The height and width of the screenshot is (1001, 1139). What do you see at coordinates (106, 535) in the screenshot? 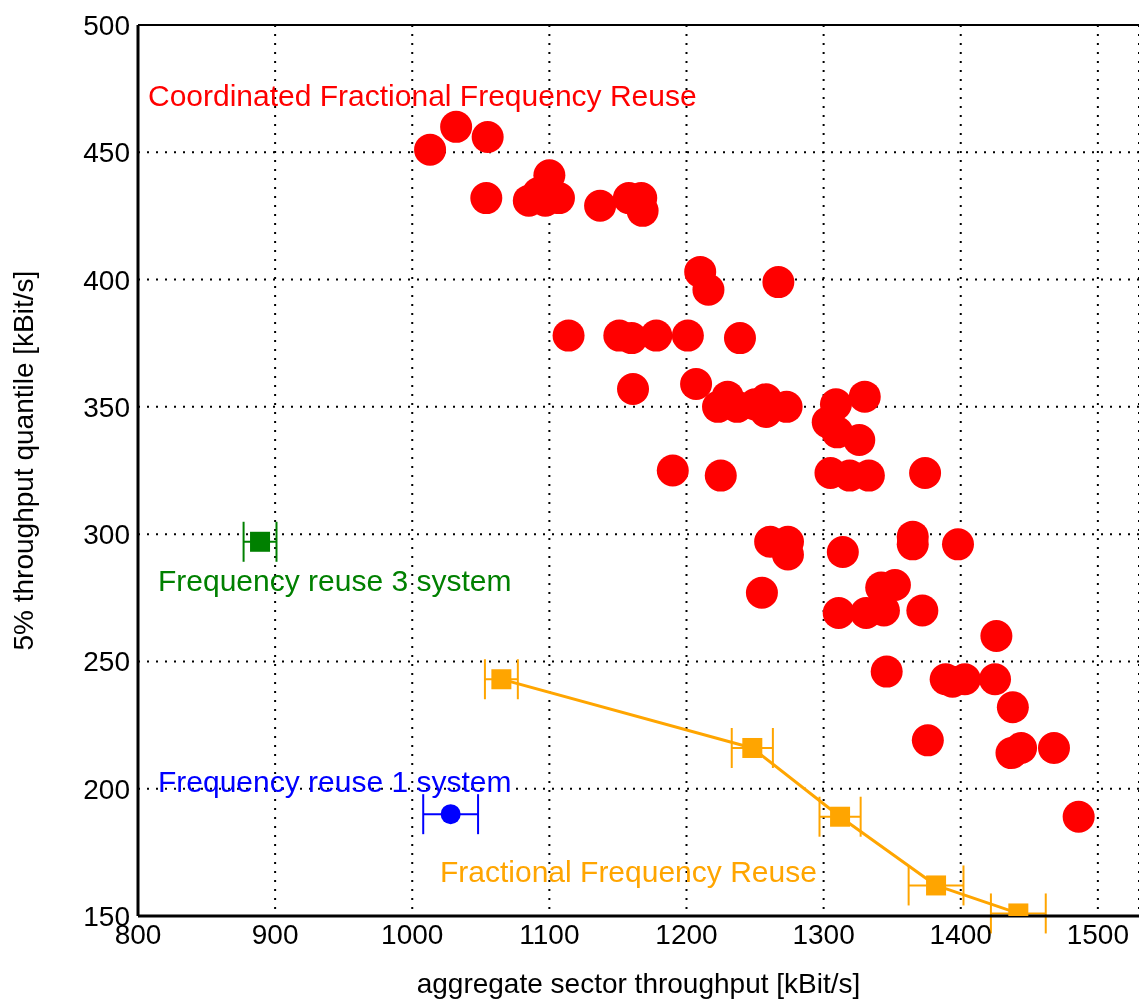
I see `y-tick-label: 300` at bounding box center [106, 535].